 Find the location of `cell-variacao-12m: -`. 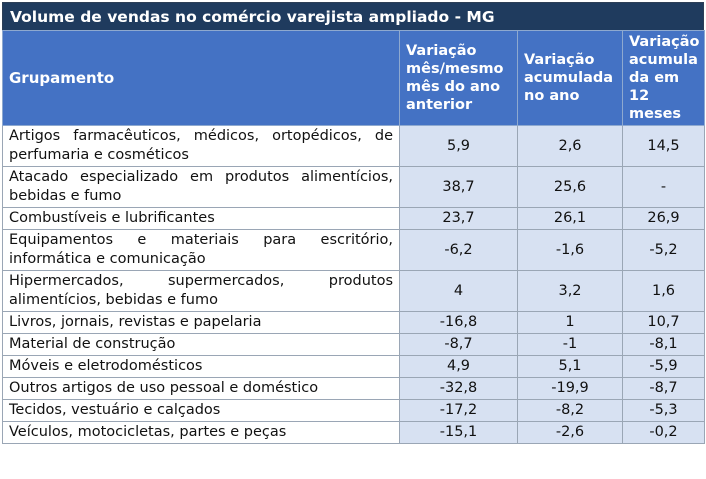

cell-variacao-12m: - is located at coordinates (663, 187).